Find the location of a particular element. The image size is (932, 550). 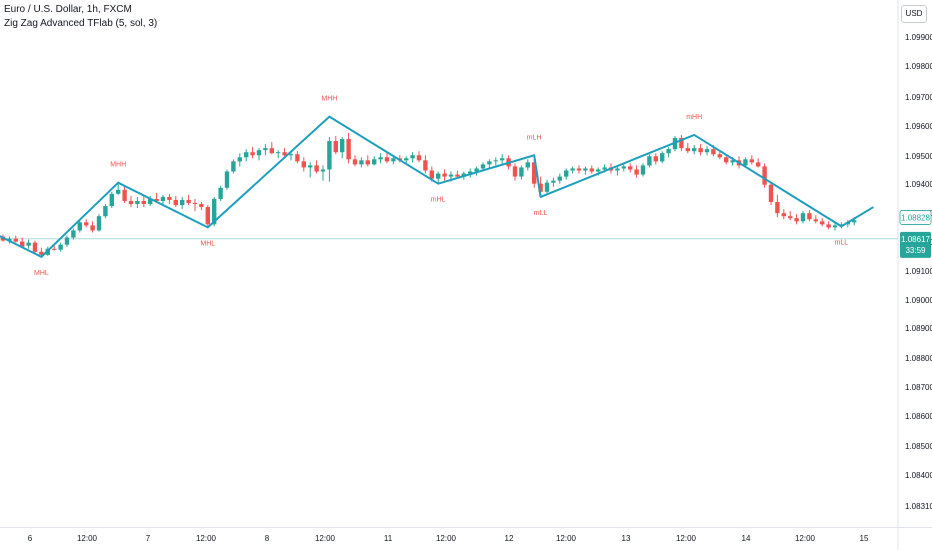

zigzag-pivot-label: MHH is located at coordinates (329, 99).